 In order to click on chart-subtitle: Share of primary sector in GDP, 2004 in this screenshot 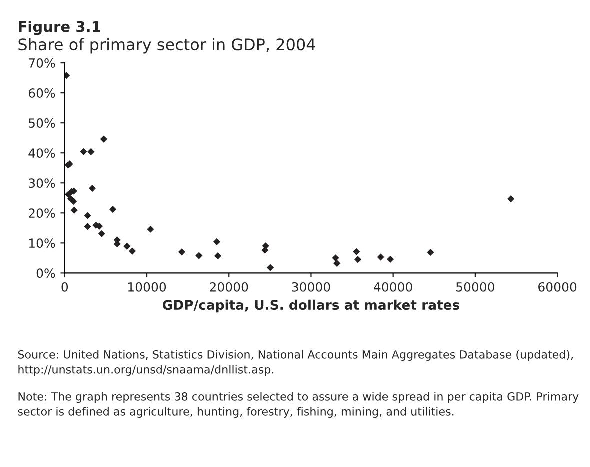, I will do `click(167, 46)`.